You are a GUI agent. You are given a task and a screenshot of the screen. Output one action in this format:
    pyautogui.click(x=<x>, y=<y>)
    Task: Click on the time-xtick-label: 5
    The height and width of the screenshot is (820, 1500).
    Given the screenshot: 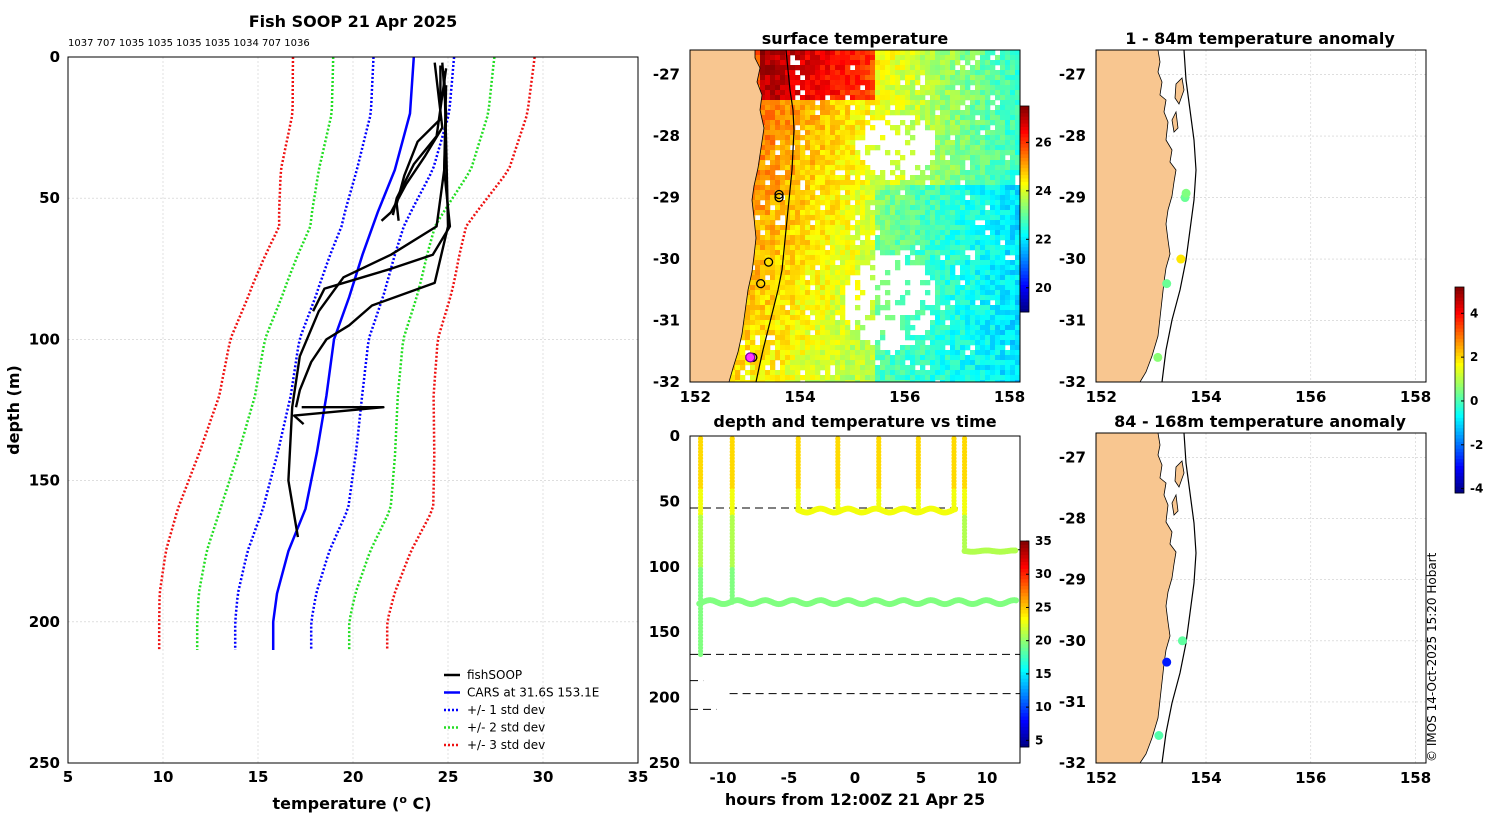 What is the action you would take?
    pyautogui.click(x=921, y=778)
    